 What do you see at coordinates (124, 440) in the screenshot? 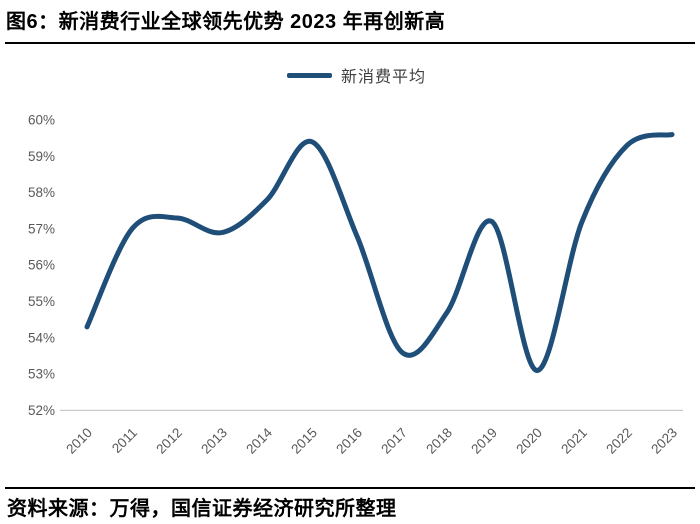
I see `x-axis-tick-label: 2011` at bounding box center [124, 440].